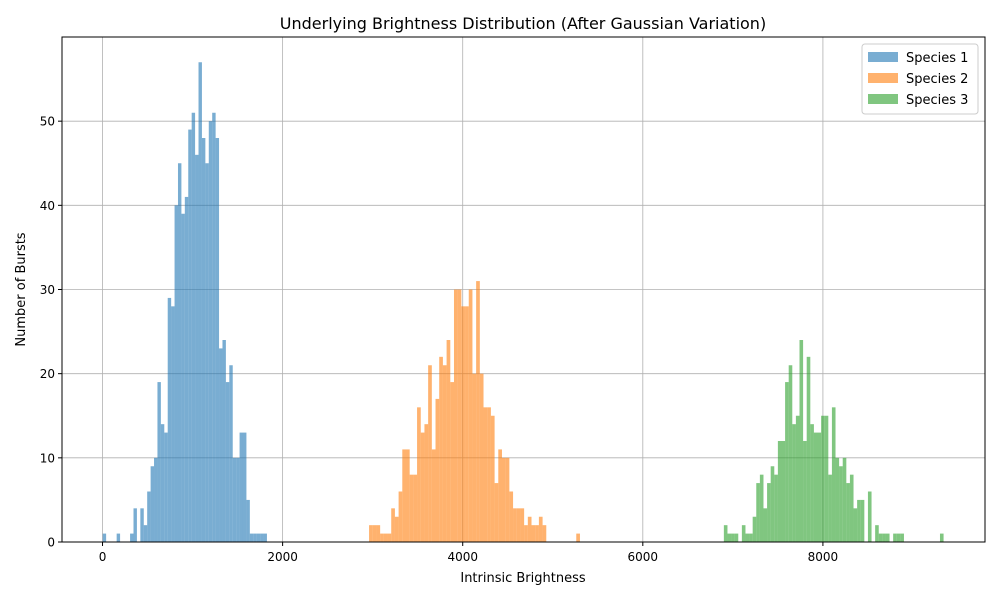  Describe the element at coordinates (937, 79) in the screenshot. I see `legend-label-series-2: Species 2` at that location.